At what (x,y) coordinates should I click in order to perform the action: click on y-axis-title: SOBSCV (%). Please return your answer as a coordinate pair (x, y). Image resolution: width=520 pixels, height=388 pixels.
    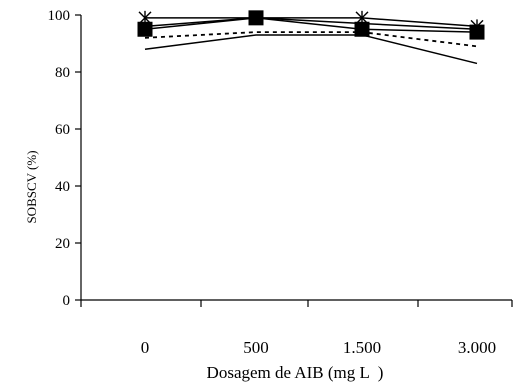
    Looking at the image, I should click on (31, 186).